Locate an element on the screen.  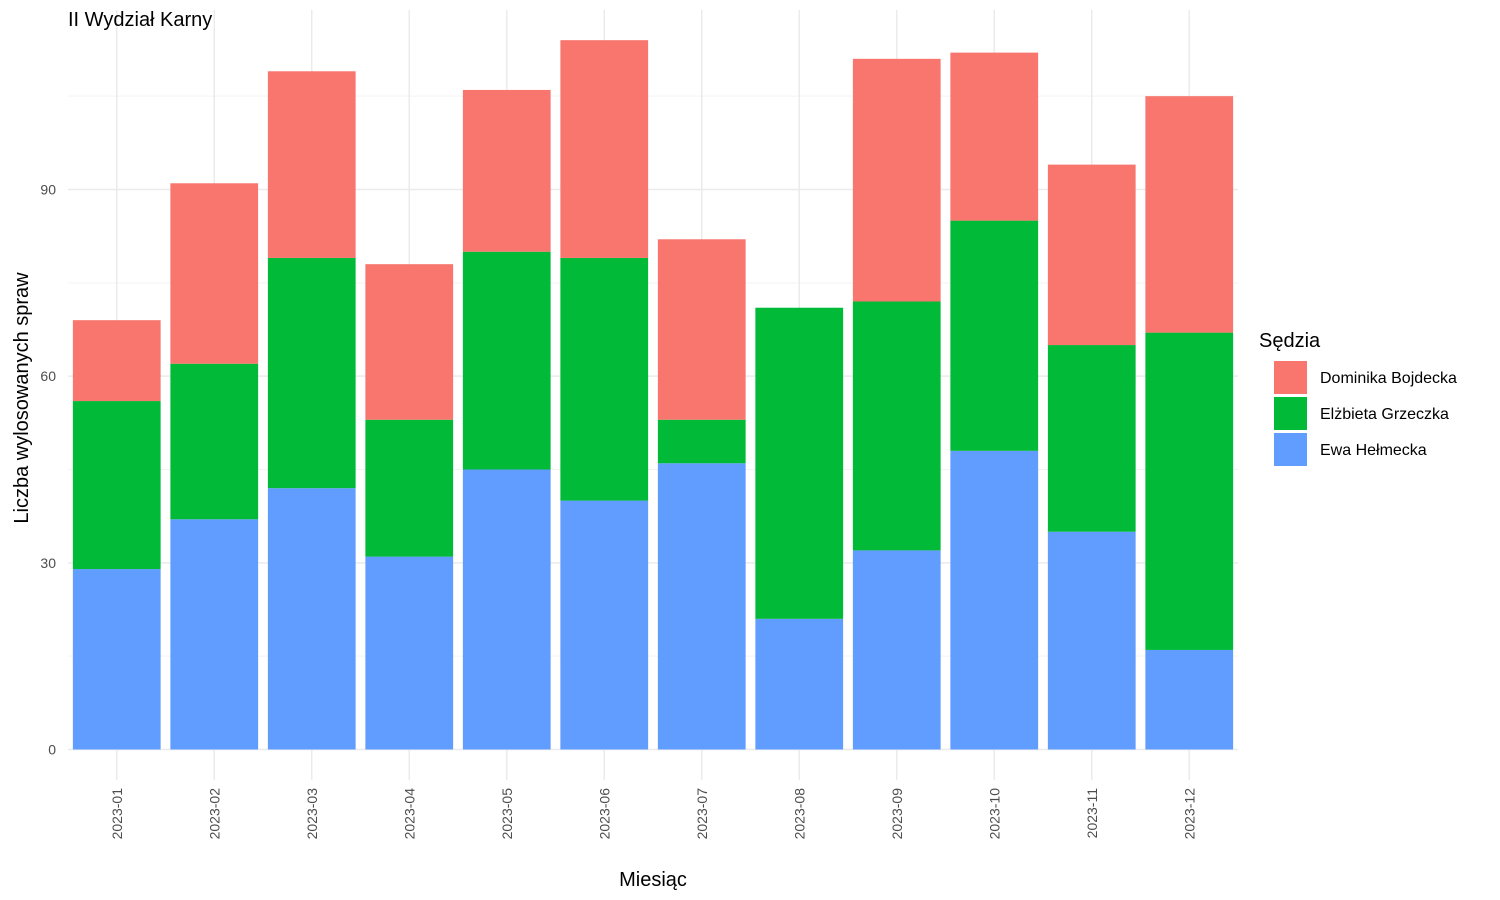
x-tick-label: 2023-04 is located at coordinates (409, 814).